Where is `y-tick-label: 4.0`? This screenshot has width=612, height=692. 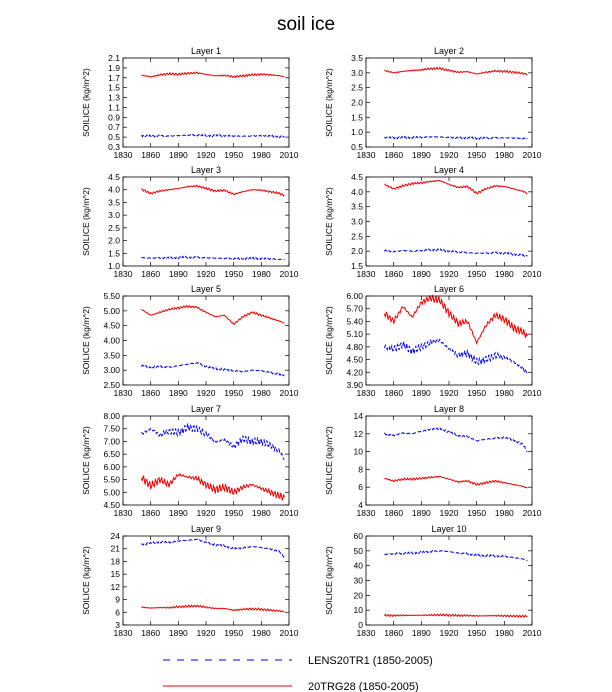
y-tick-label: 4.0 is located at coordinates (357, 192).